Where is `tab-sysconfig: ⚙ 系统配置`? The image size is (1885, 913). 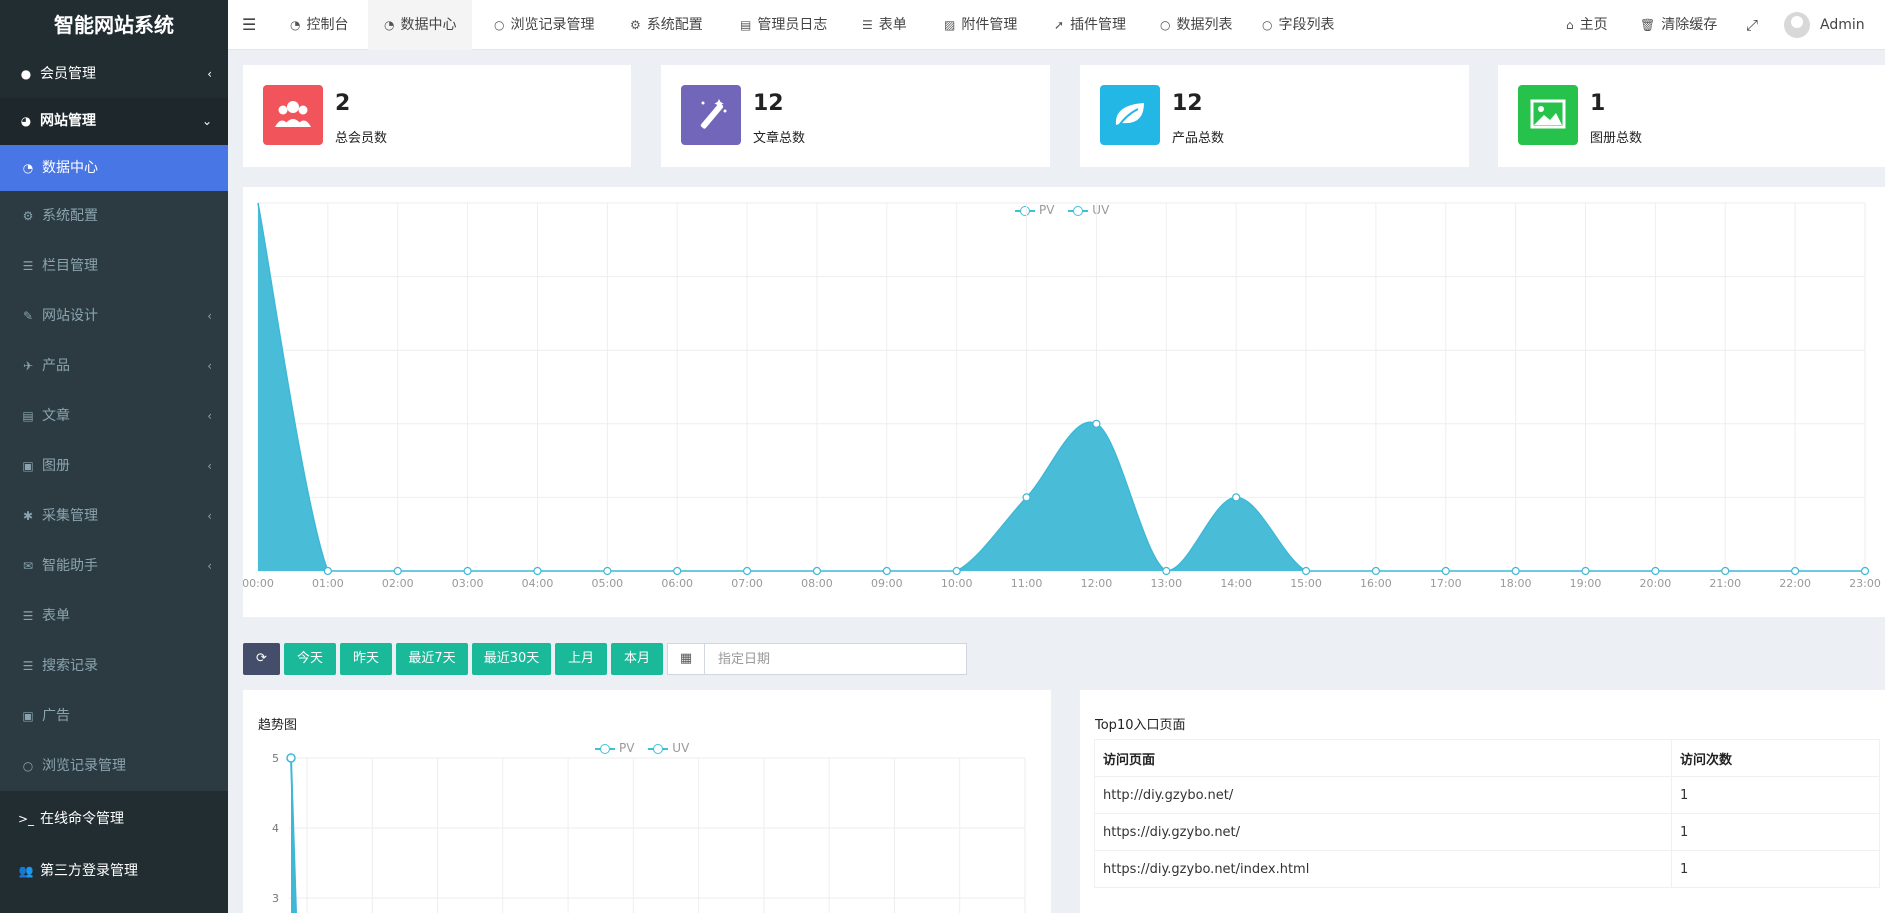 tab-sysconfig: ⚙ 系统配置 is located at coordinates (666, 25).